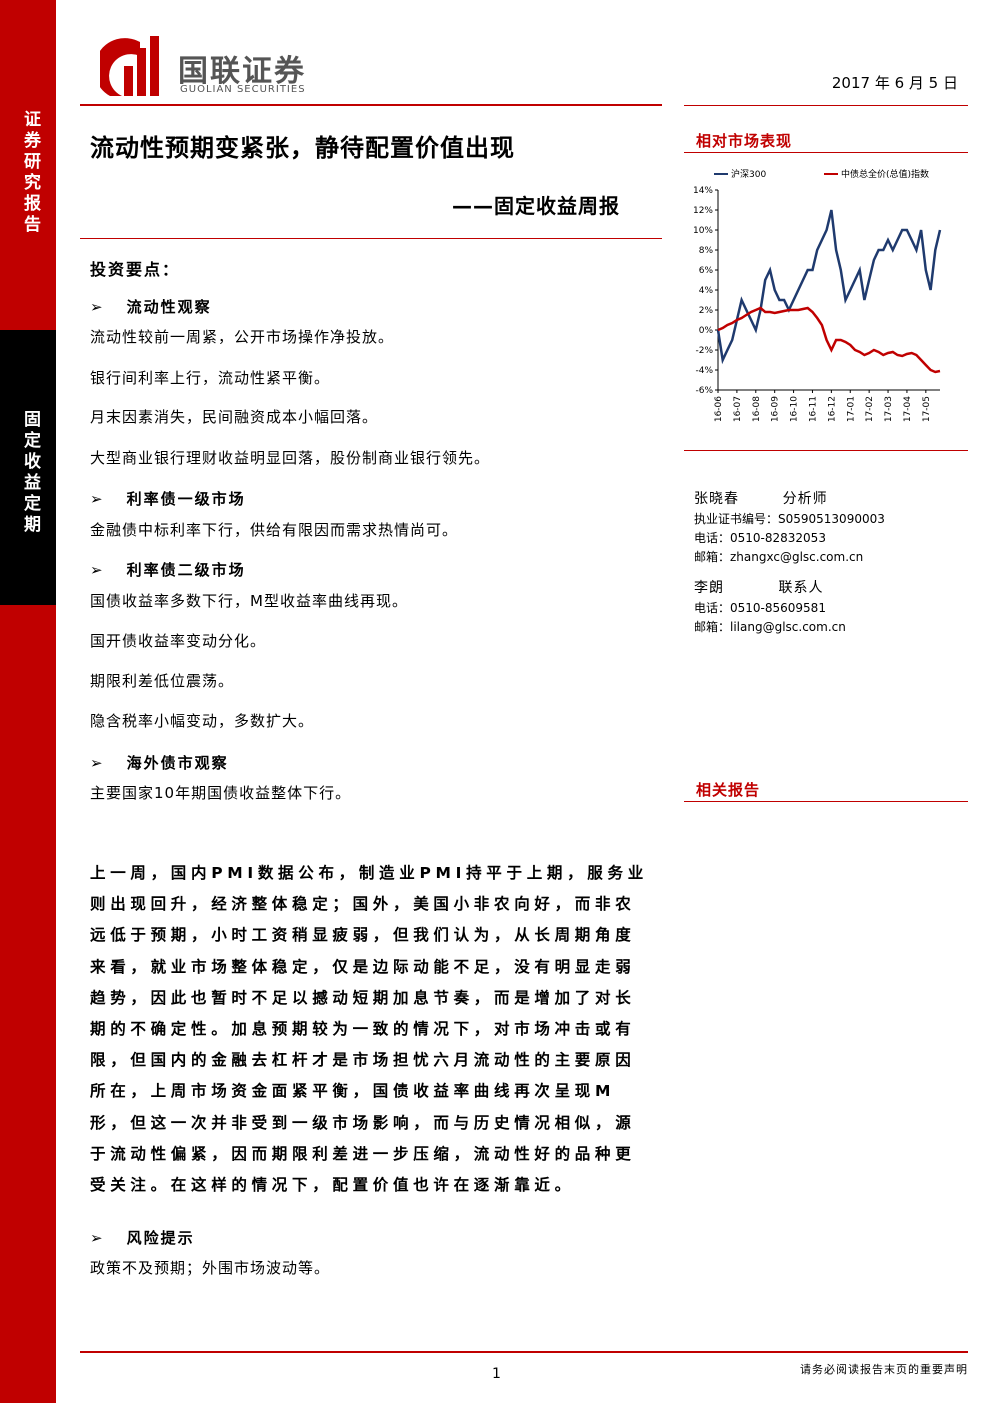 The width and height of the screenshot is (992, 1403). What do you see at coordinates (151, 306) in the screenshot?
I see `section-heading: 流动性观察` at bounding box center [151, 306].